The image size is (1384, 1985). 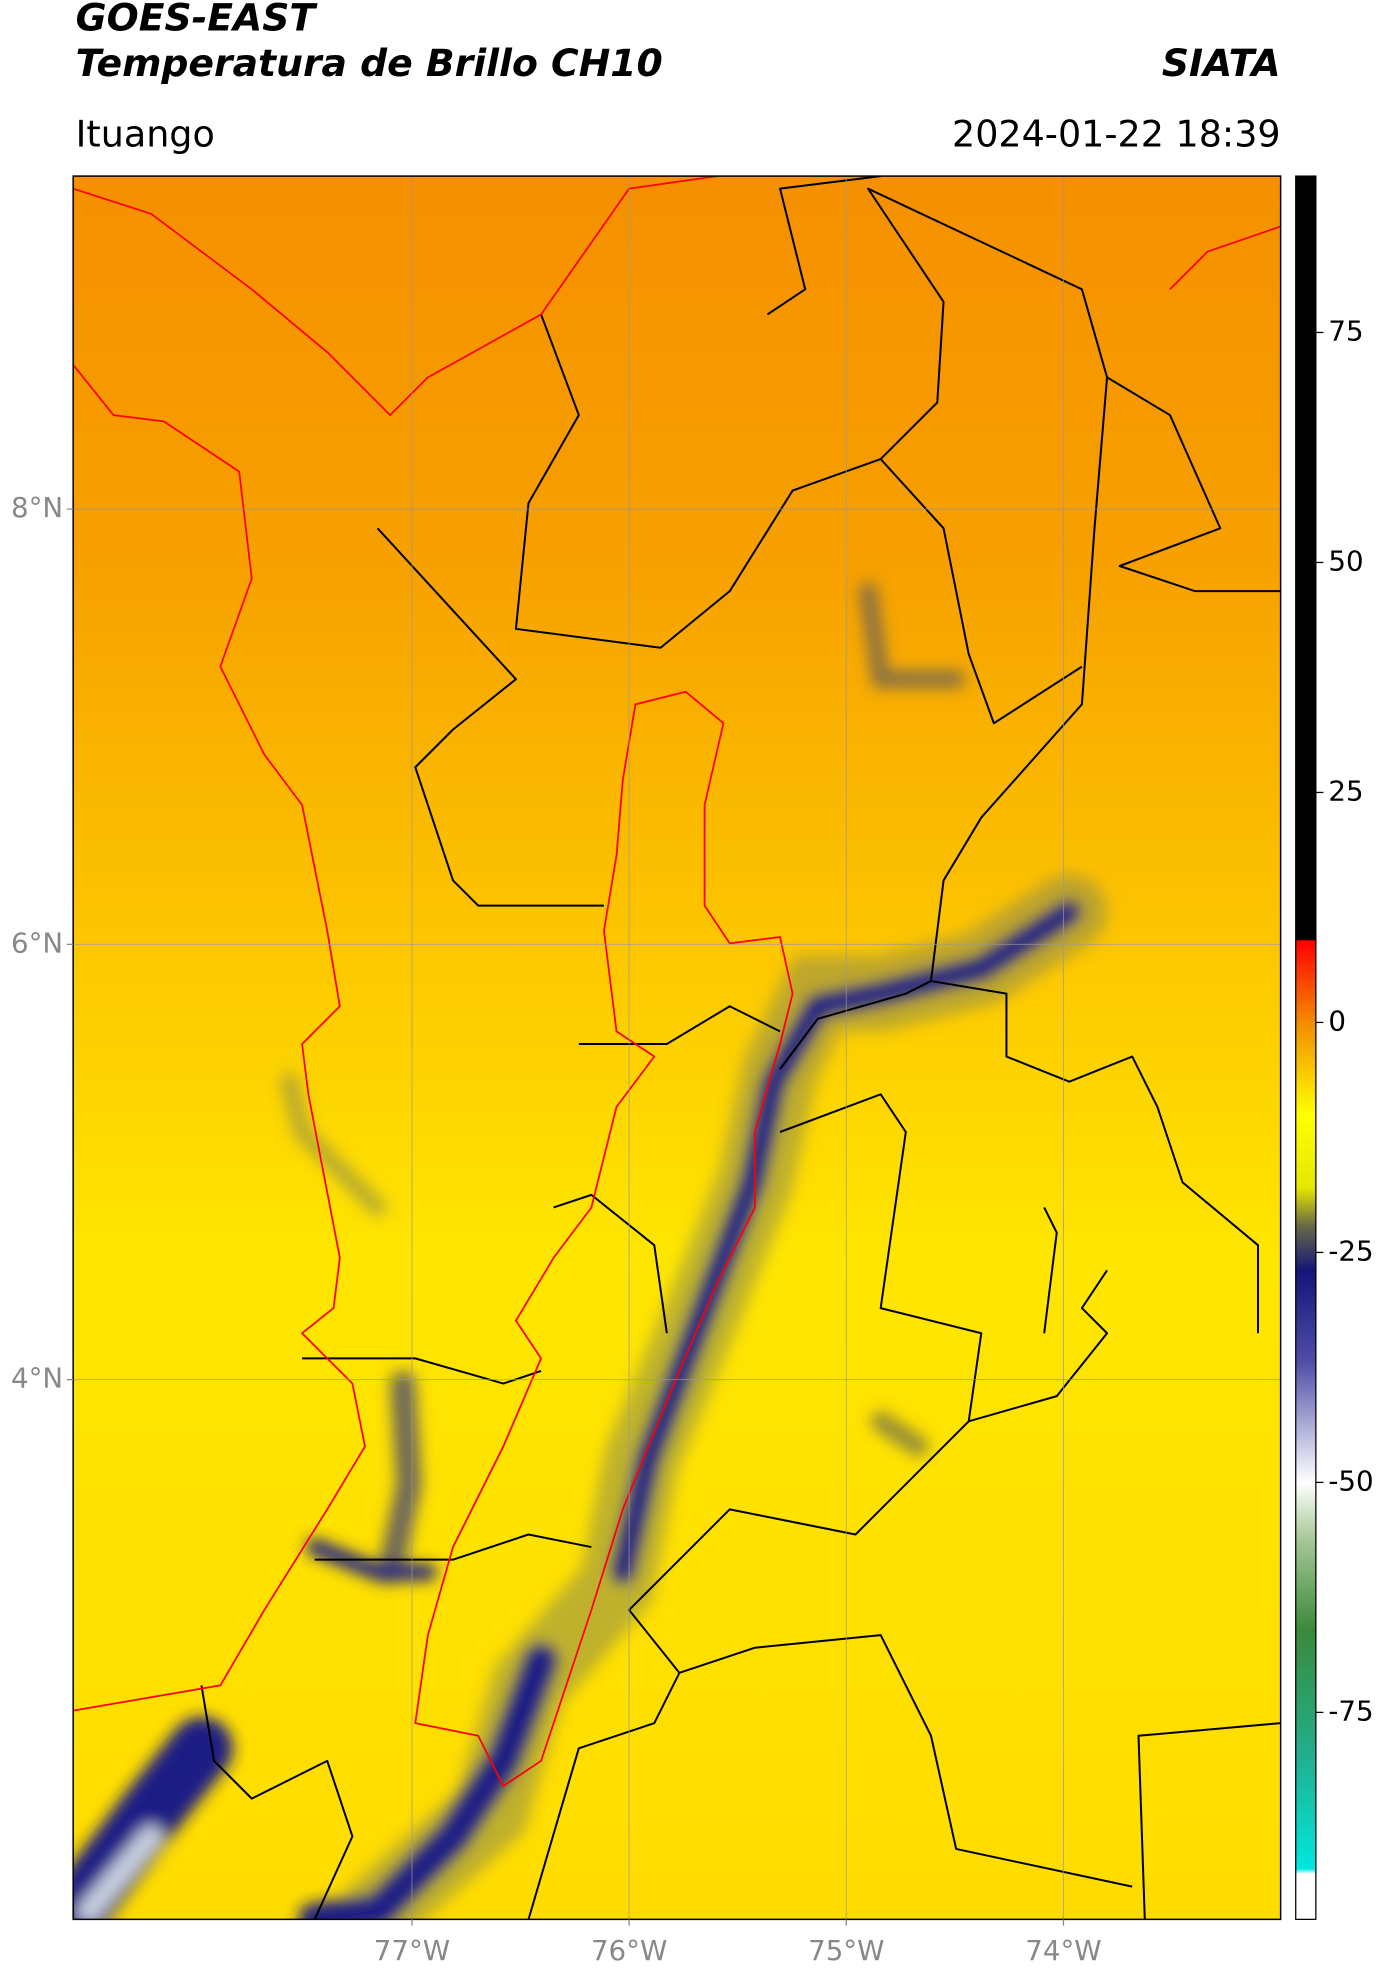 I want to click on colorbar: 75 50 25 0 -25 -50 -75, so click(x=1334, y=1047).